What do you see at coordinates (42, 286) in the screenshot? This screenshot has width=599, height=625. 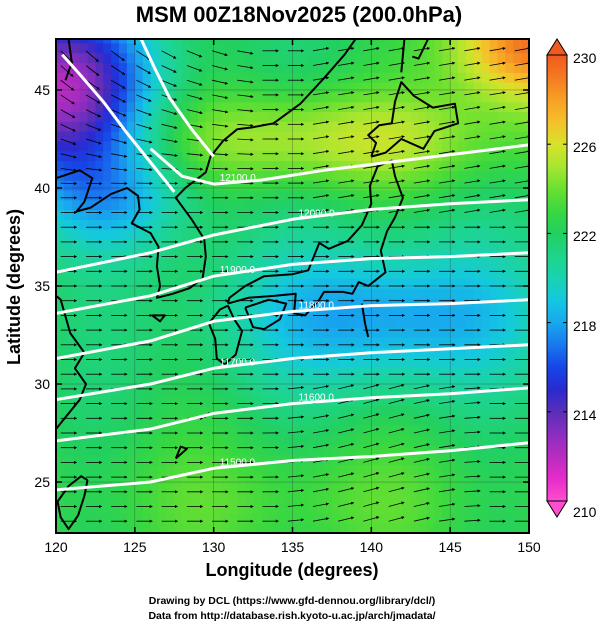 I see `y-tick-label: 35` at bounding box center [42, 286].